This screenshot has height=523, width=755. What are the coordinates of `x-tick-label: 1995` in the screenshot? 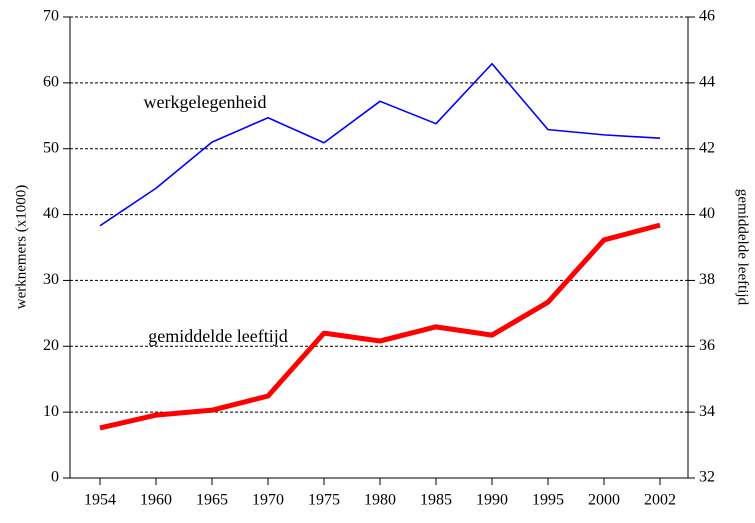 It's located at (548, 500).